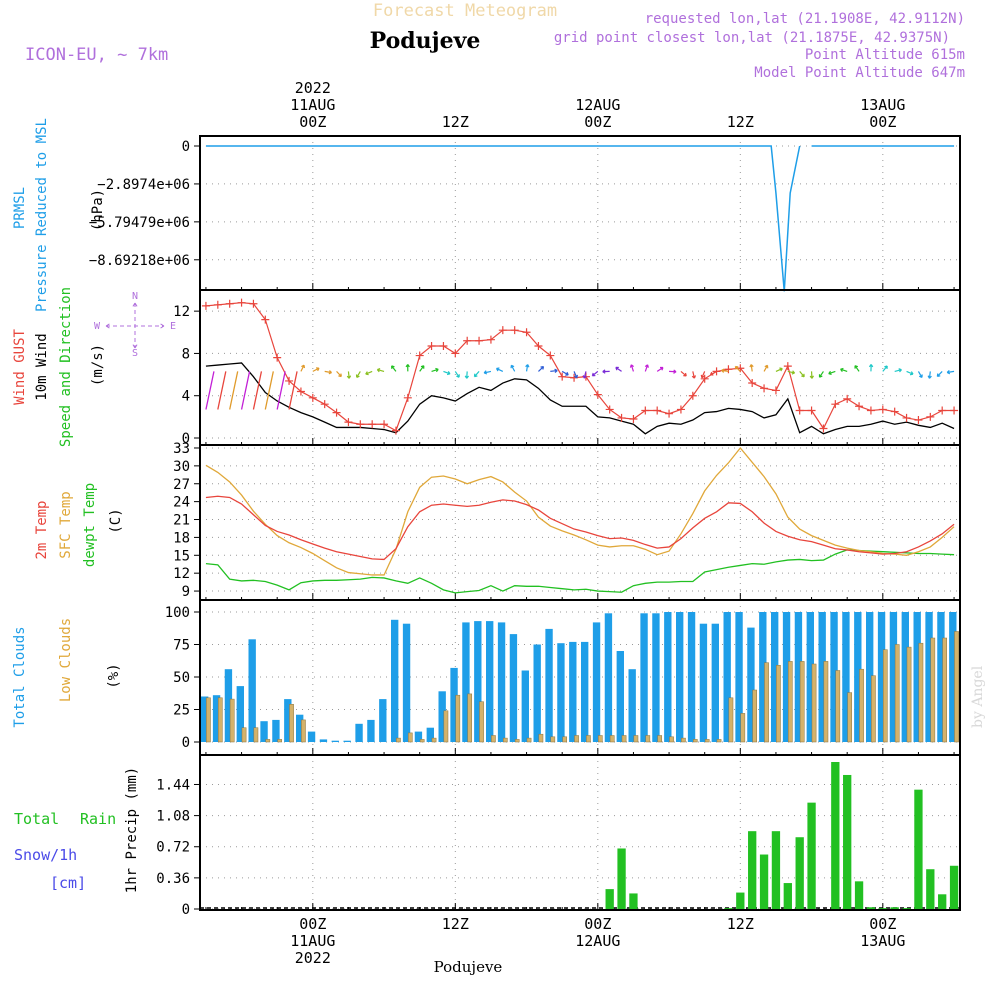  What do you see at coordinates (882, 105) in the screenshot?
I see `time-label-top: 13AUG` at bounding box center [882, 105].